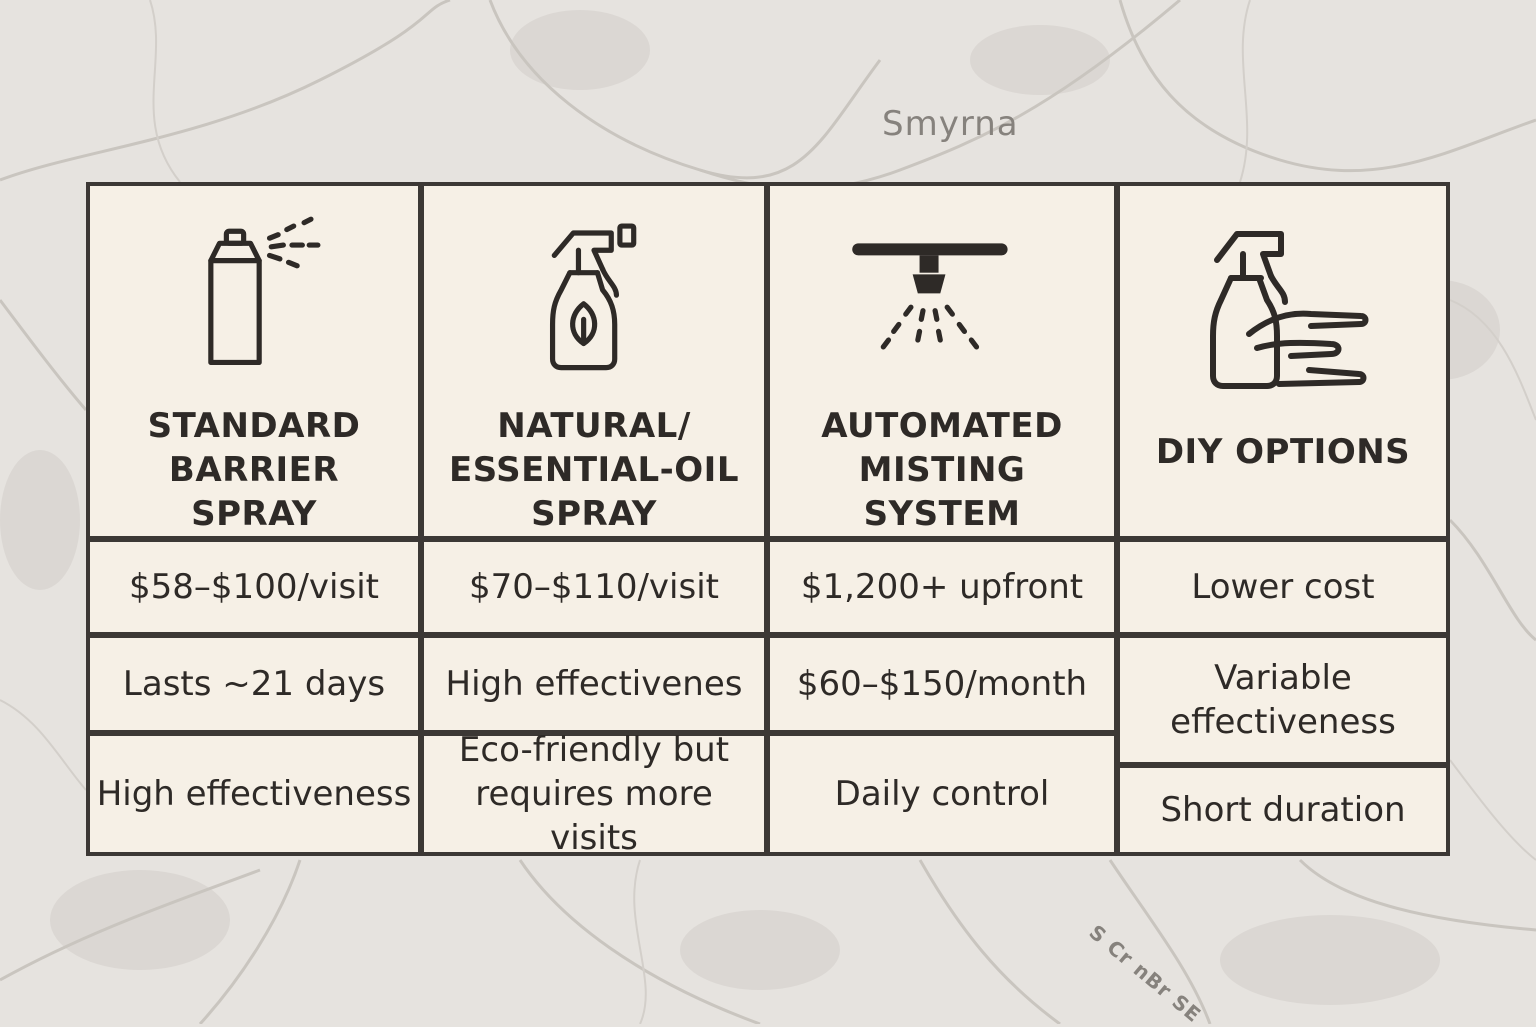 This screenshot has width=1536, height=1027. Describe the element at coordinates (254, 794) in the screenshot. I see `cell-standard-effectiveness: High effectiveness` at that location.